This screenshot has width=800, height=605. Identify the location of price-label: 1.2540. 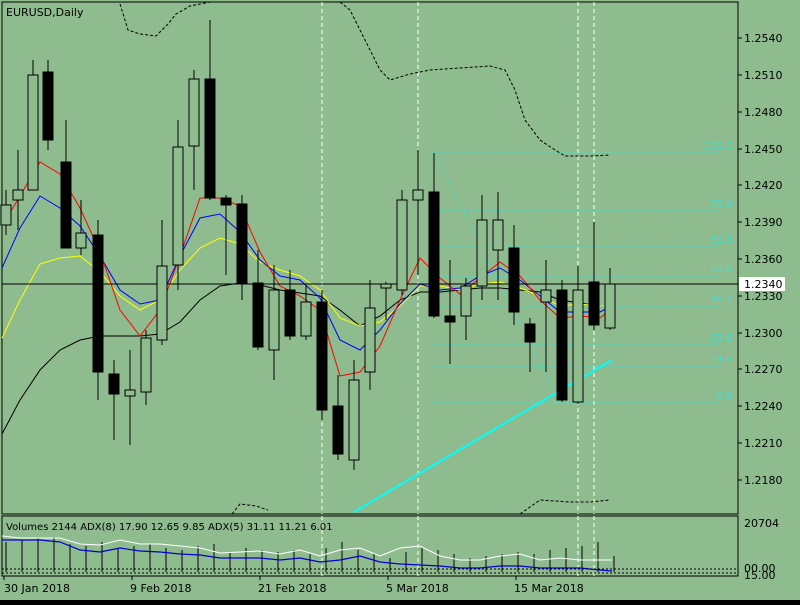
(763, 38).